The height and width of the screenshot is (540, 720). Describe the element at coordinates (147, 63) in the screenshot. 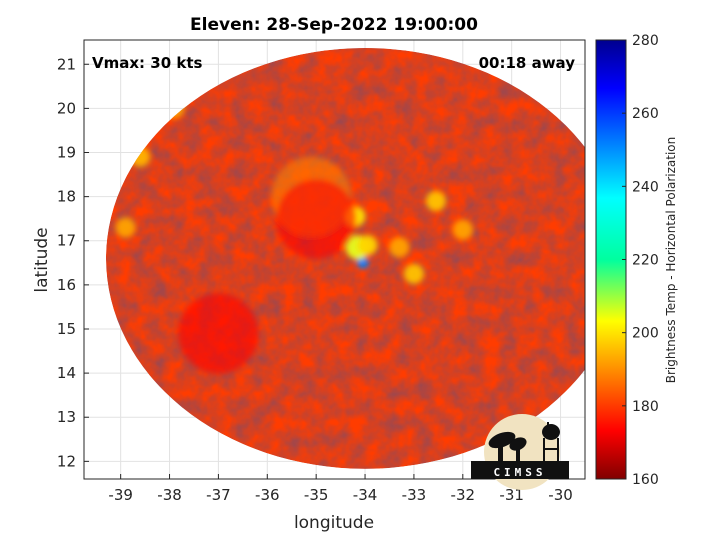

I see `vmax-annotation: Vmax: 30 kts` at that location.